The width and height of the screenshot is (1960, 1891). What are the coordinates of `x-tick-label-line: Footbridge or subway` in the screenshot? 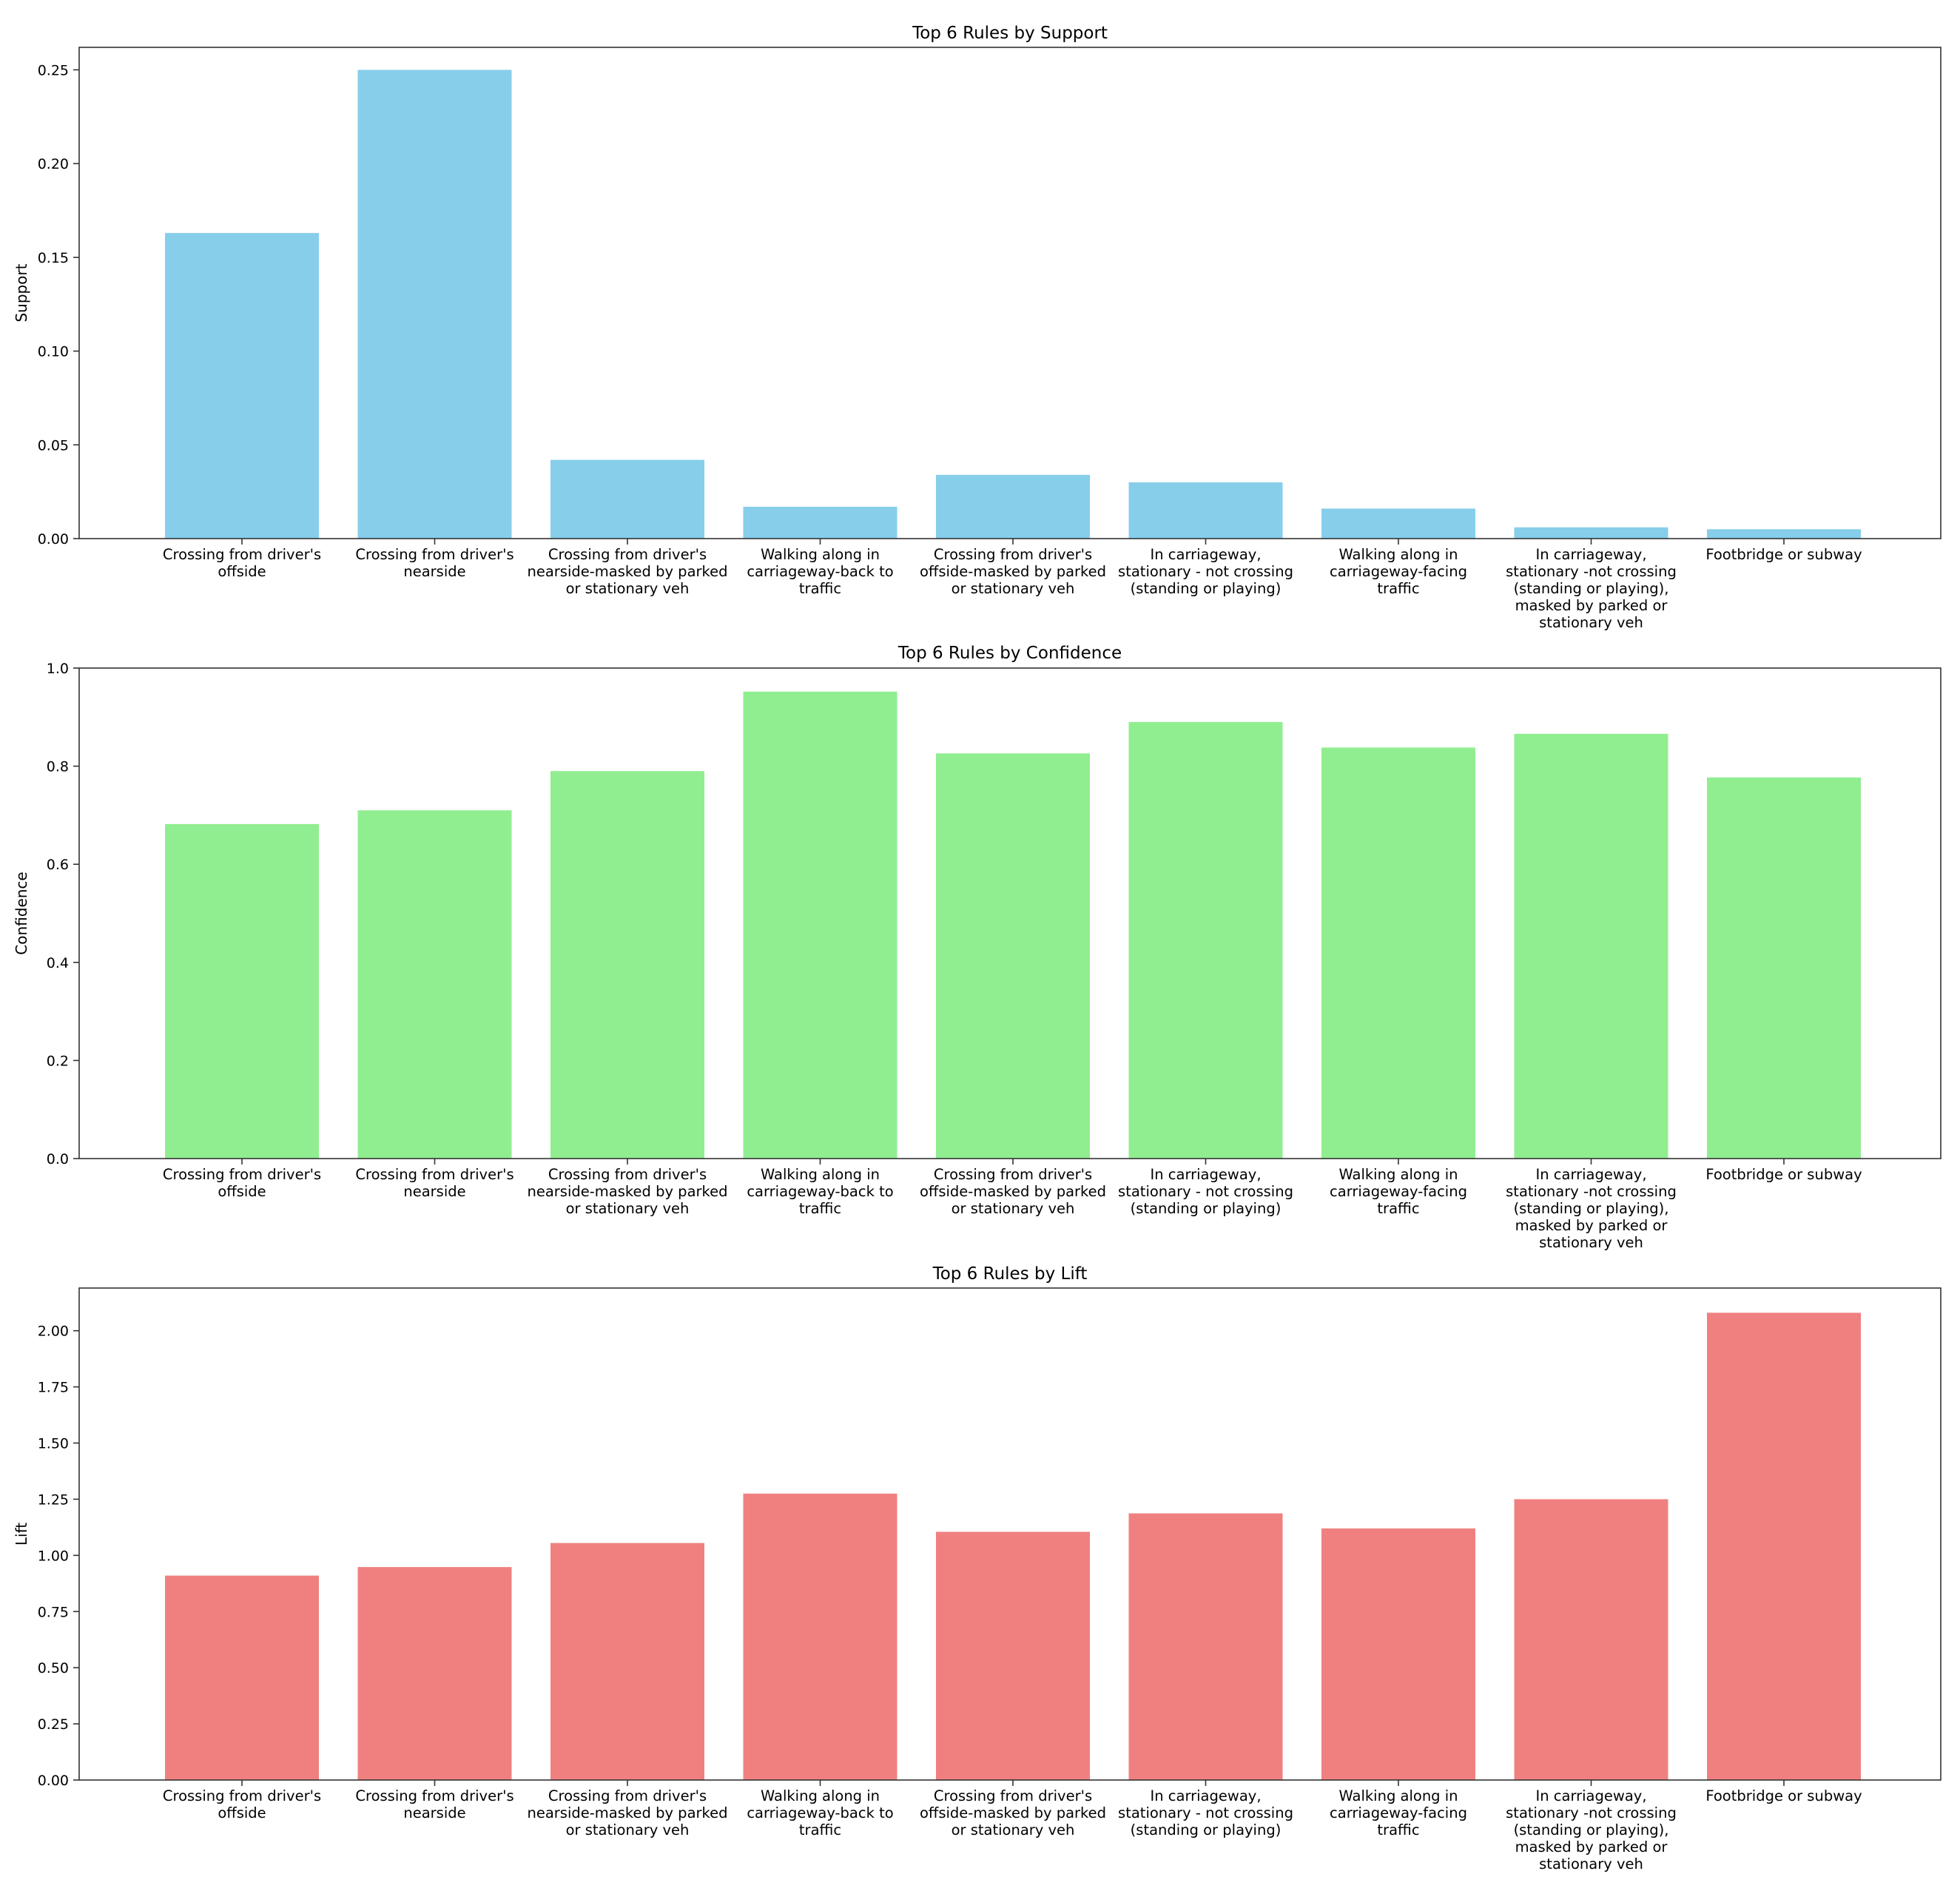 It's located at (1783, 1795).